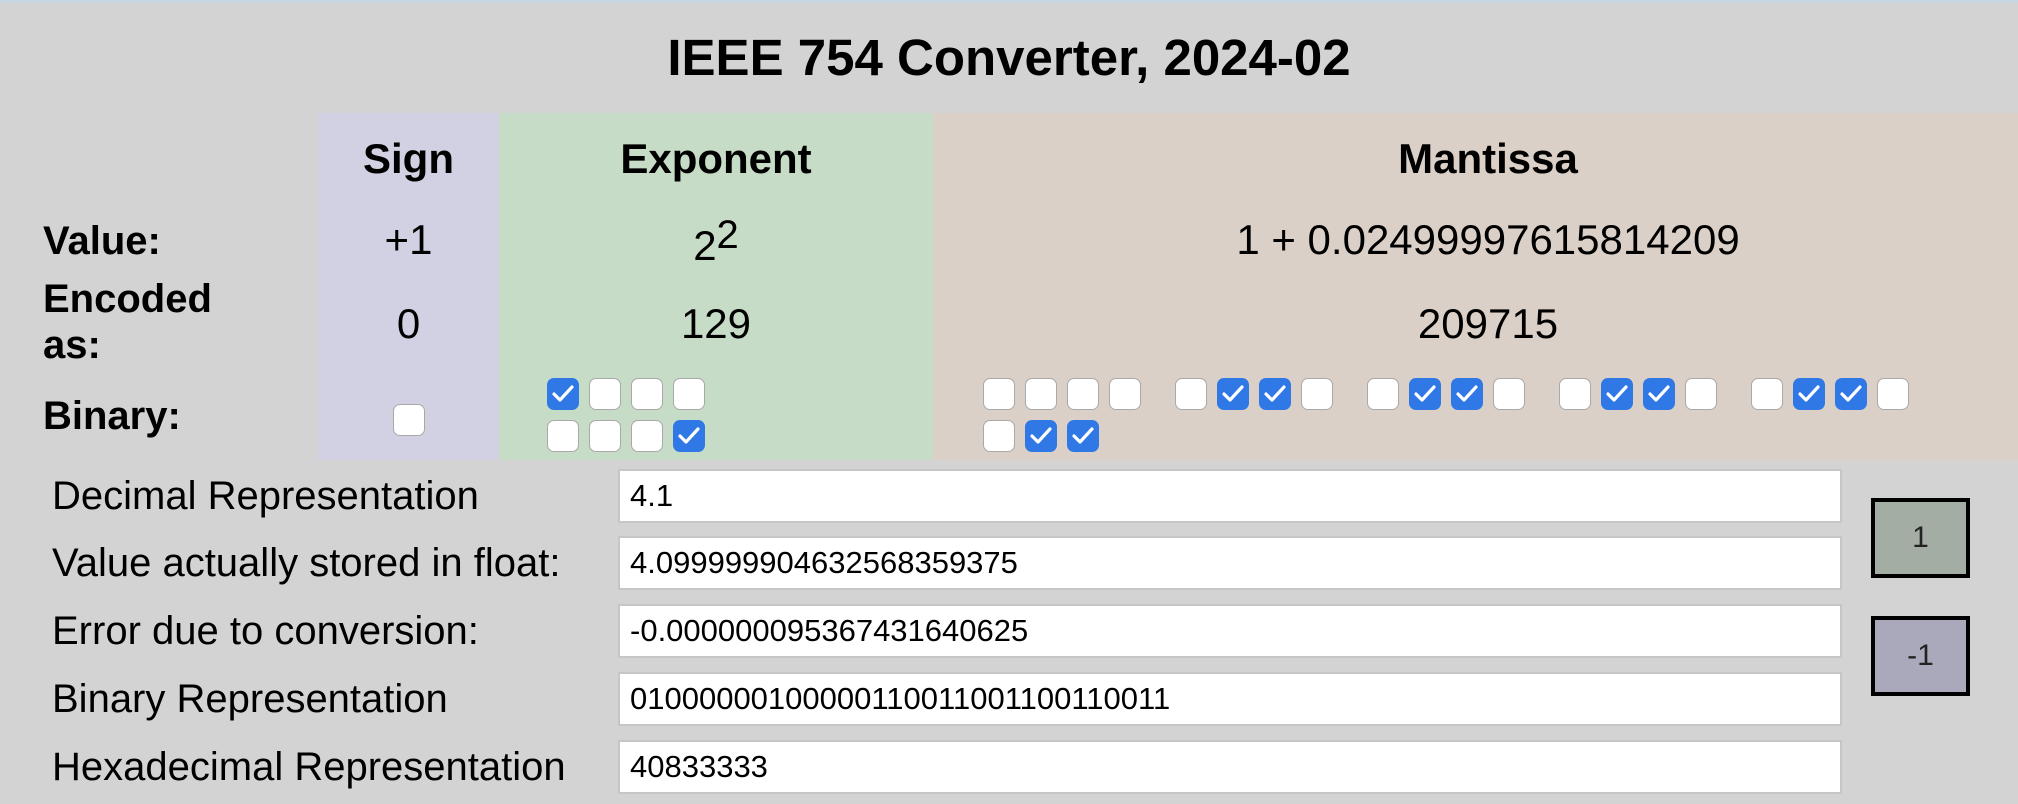 This screenshot has height=804, width=2018. I want to click on mantissa-encoded: 209715, so click(1488, 323).